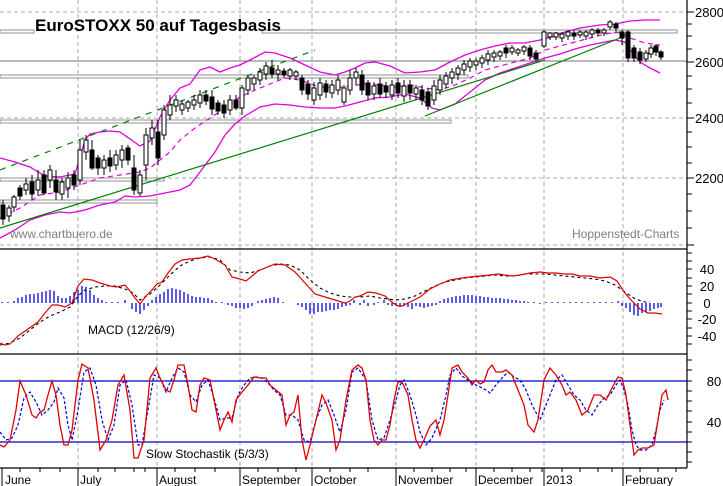 This screenshot has width=723, height=486. Describe the element at coordinates (90, 479) in the screenshot. I see `month-july: July` at that location.